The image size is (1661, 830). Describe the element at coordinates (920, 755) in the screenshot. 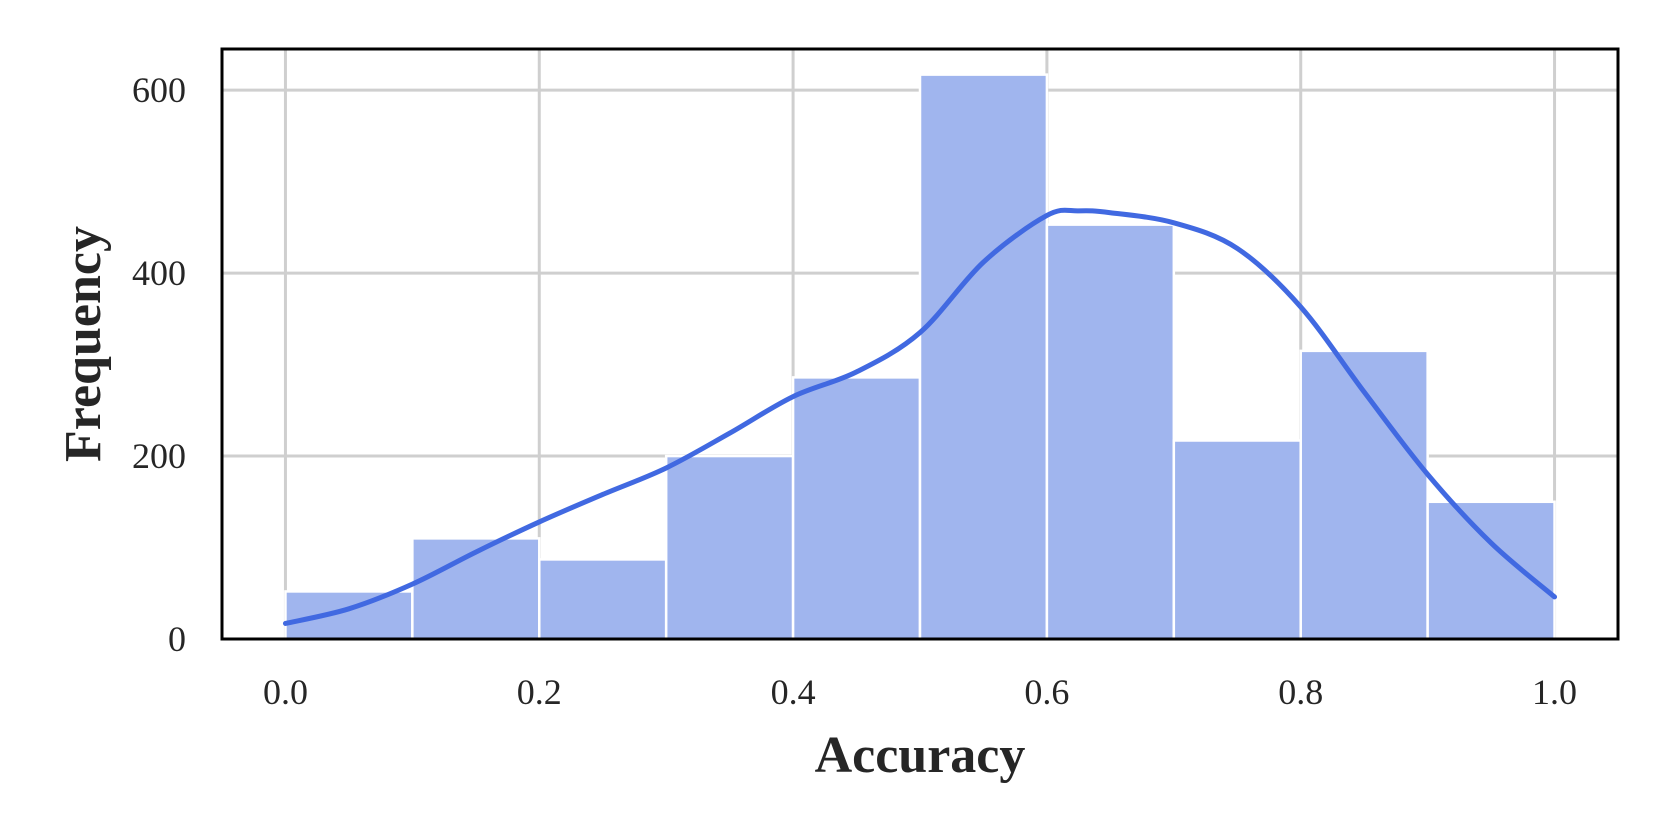

I see `x-axis-label: Accuracy` at that location.